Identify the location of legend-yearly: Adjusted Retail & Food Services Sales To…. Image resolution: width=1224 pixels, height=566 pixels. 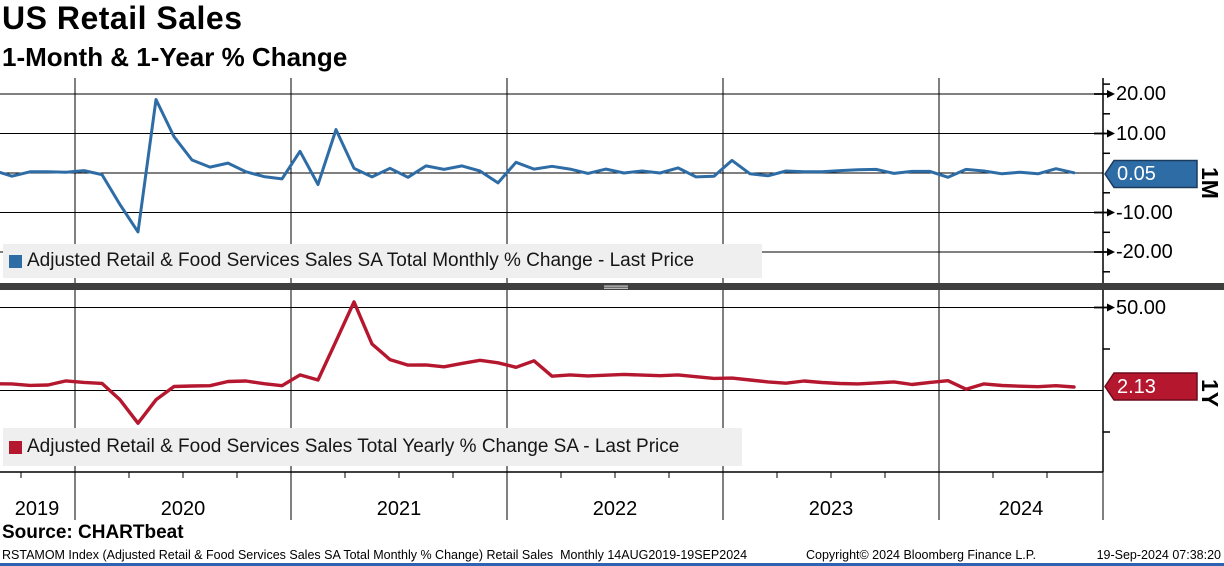
(372, 447).